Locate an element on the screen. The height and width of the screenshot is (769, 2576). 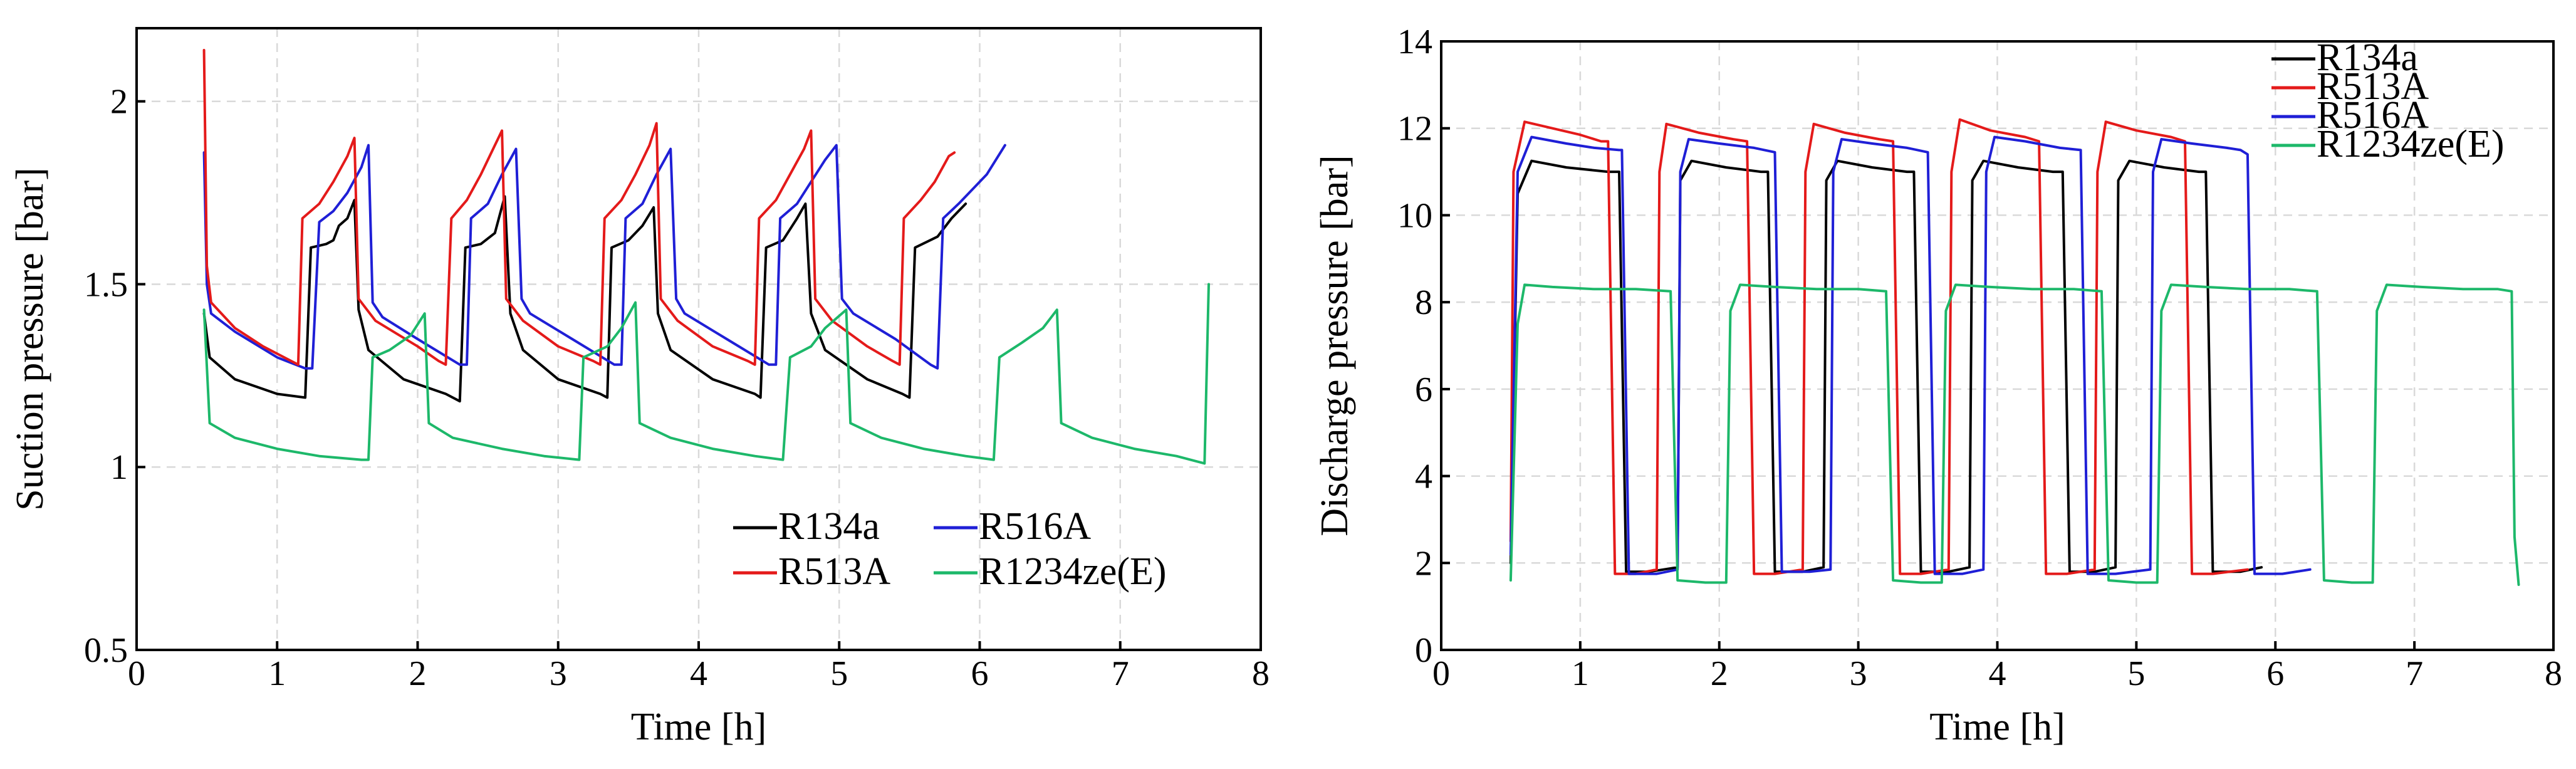
series-line-r134a is located at coordinates (584, 299).